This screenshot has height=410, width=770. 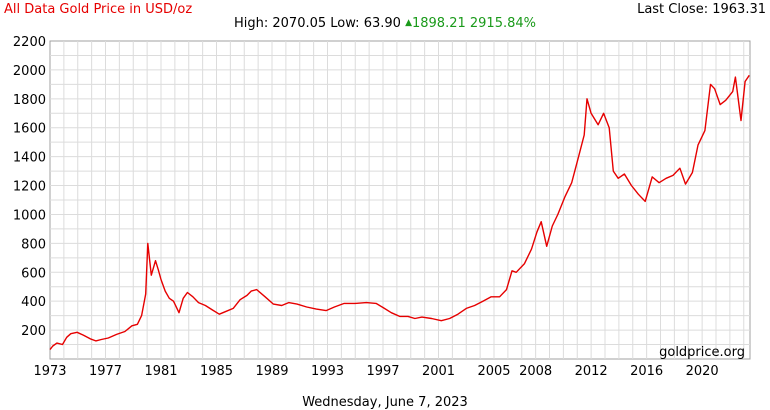 What do you see at coordinates (33, 302) in the screenshot?
I see `y-tick-label: 400` at bounding box center [33, 302].